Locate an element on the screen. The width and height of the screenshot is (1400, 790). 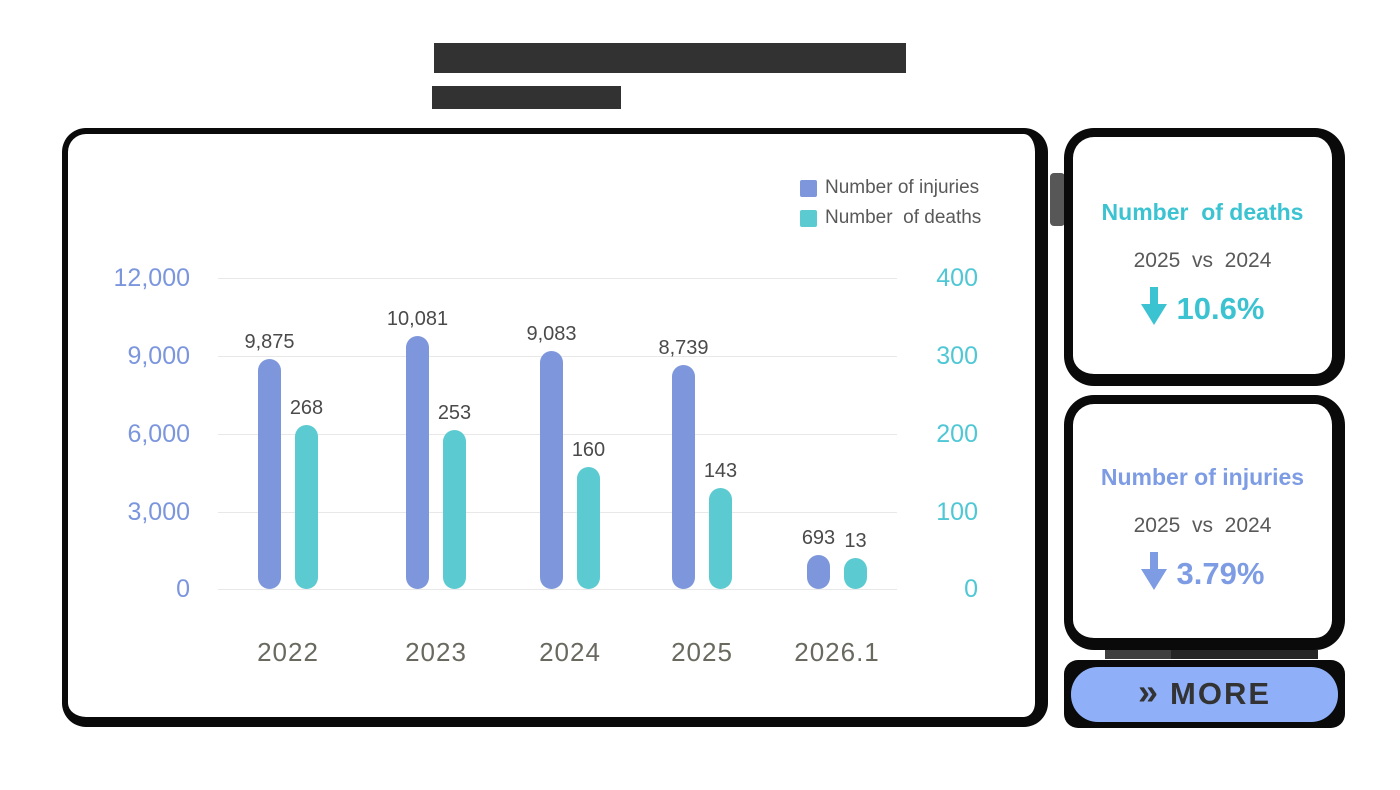
injuries-kpi-card: Number of injuries 2025 vs 2024 3.79% is located at coordinates (1204, 522).